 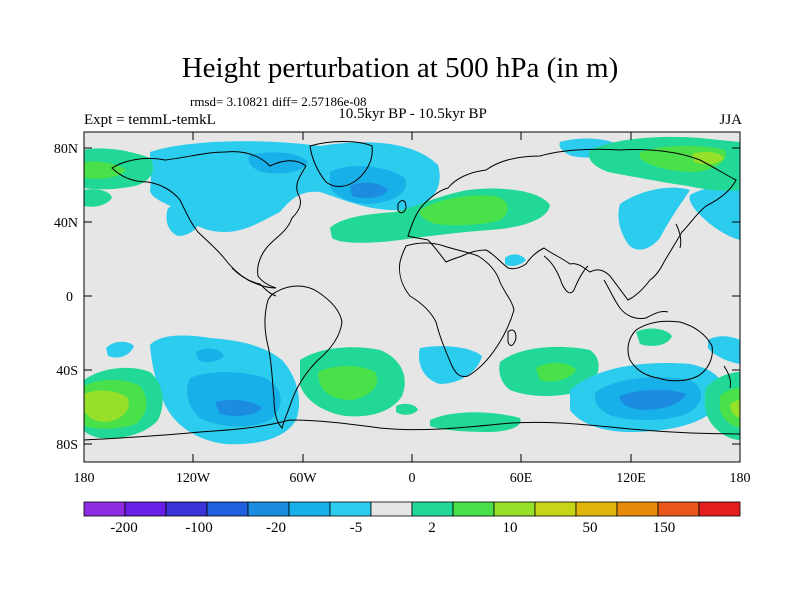 What do you see at coordinates (369, 190) in the screenshot?
I see `contour-darkblue-core` at bounding box center [369, 190].